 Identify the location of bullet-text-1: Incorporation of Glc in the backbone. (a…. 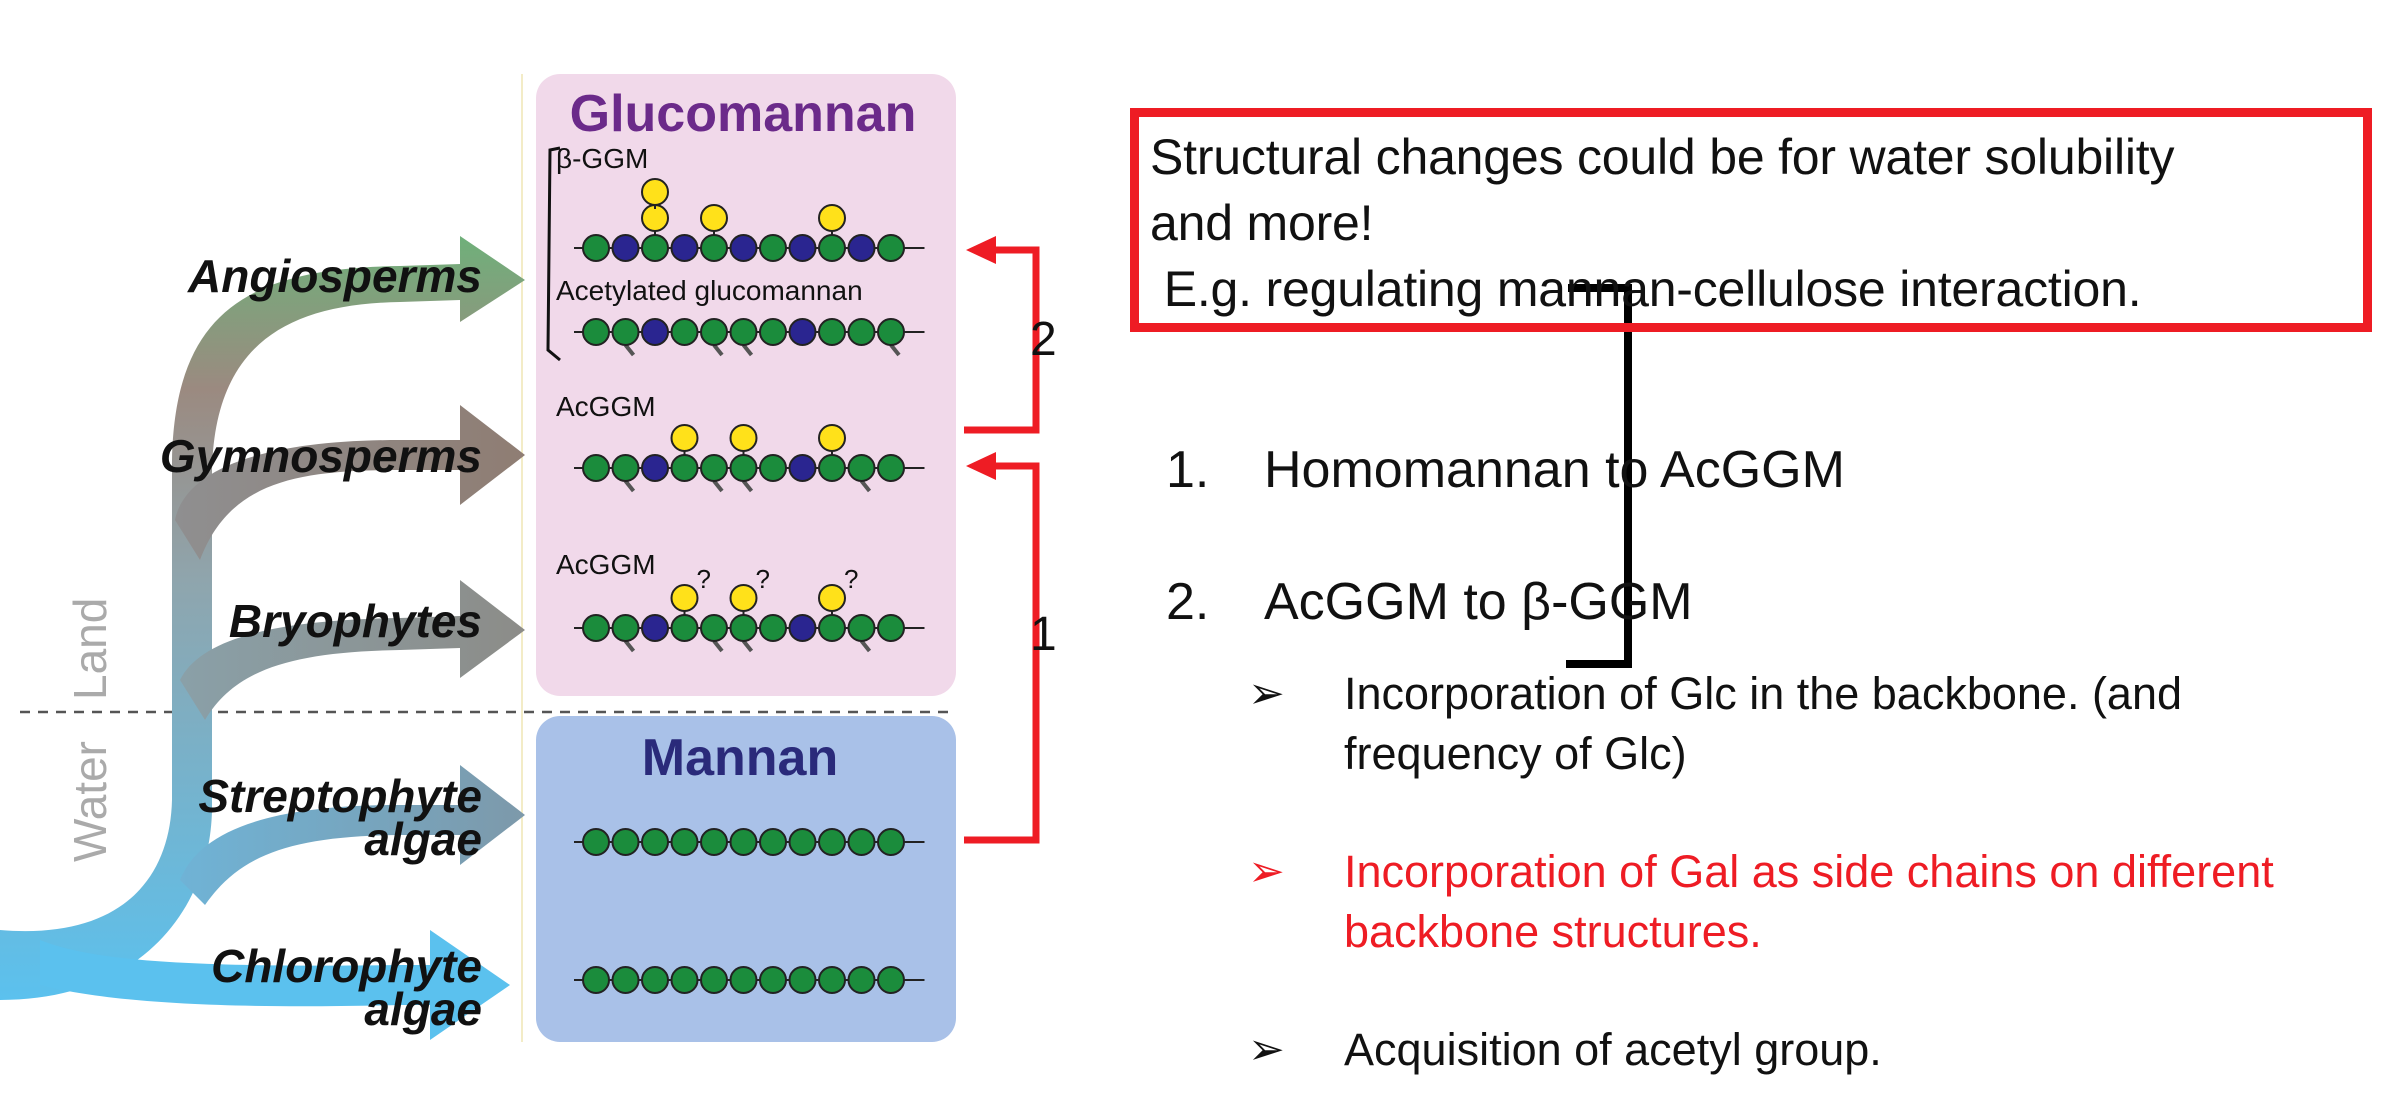
(1763, 723).